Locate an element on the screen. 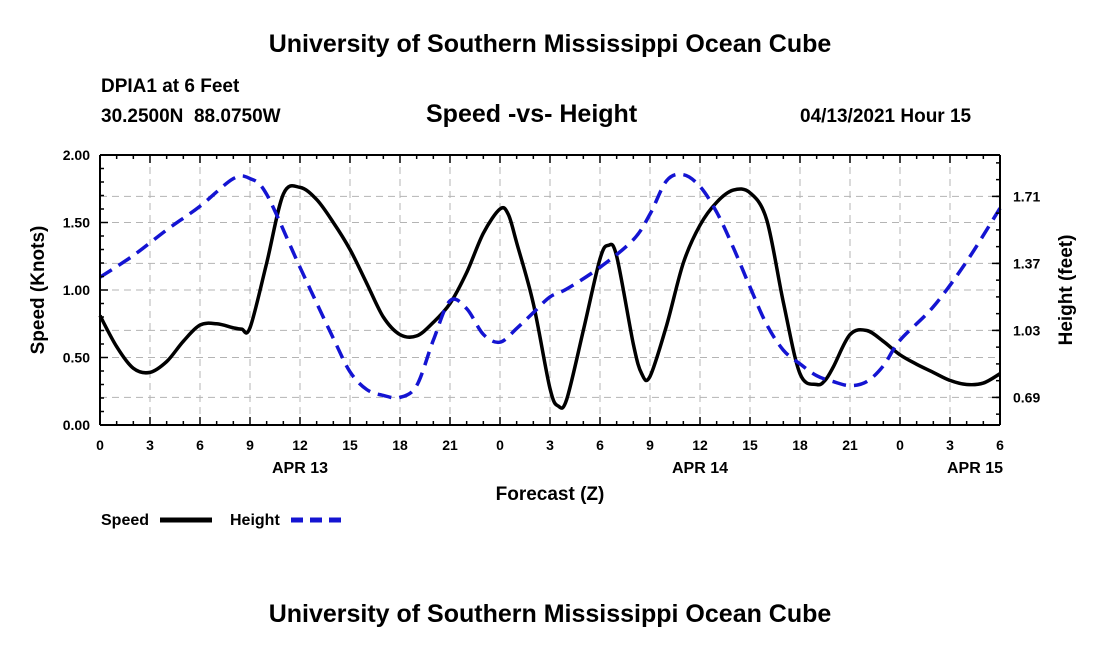 This screenshot has height=650, width=1100. y2-tick-label: 1.37 is located at coordinates (1026, 263).